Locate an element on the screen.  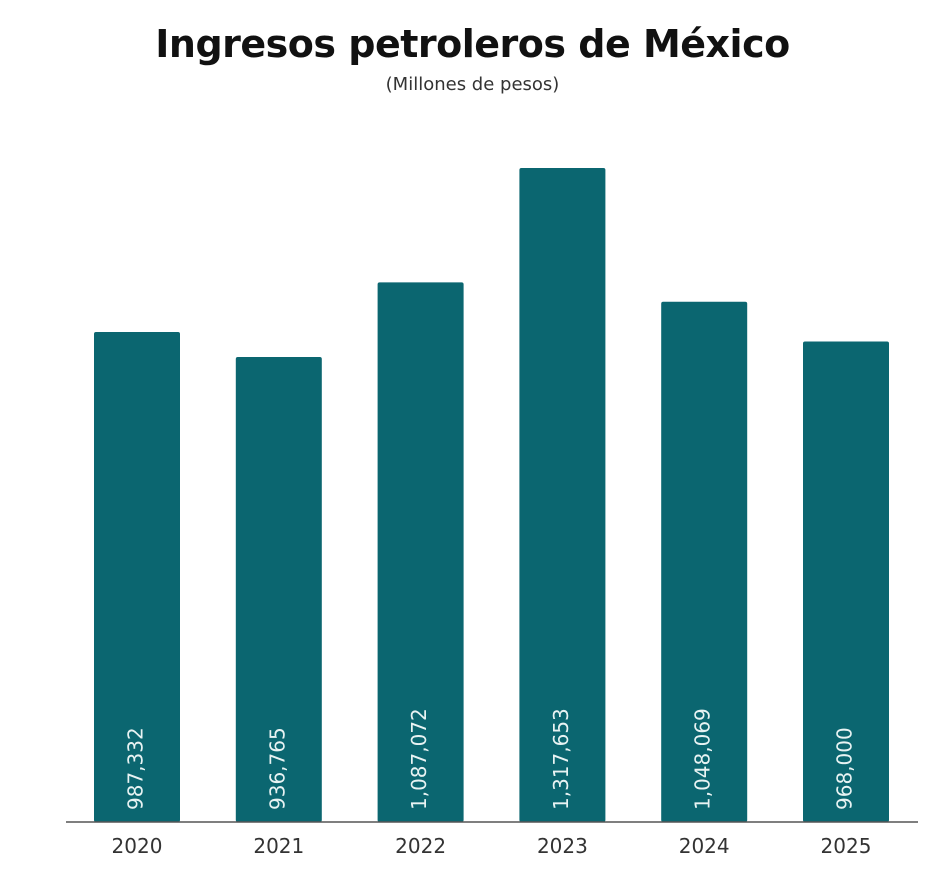
data-label-2025: 968,000 is located at coordinates (845, 768).